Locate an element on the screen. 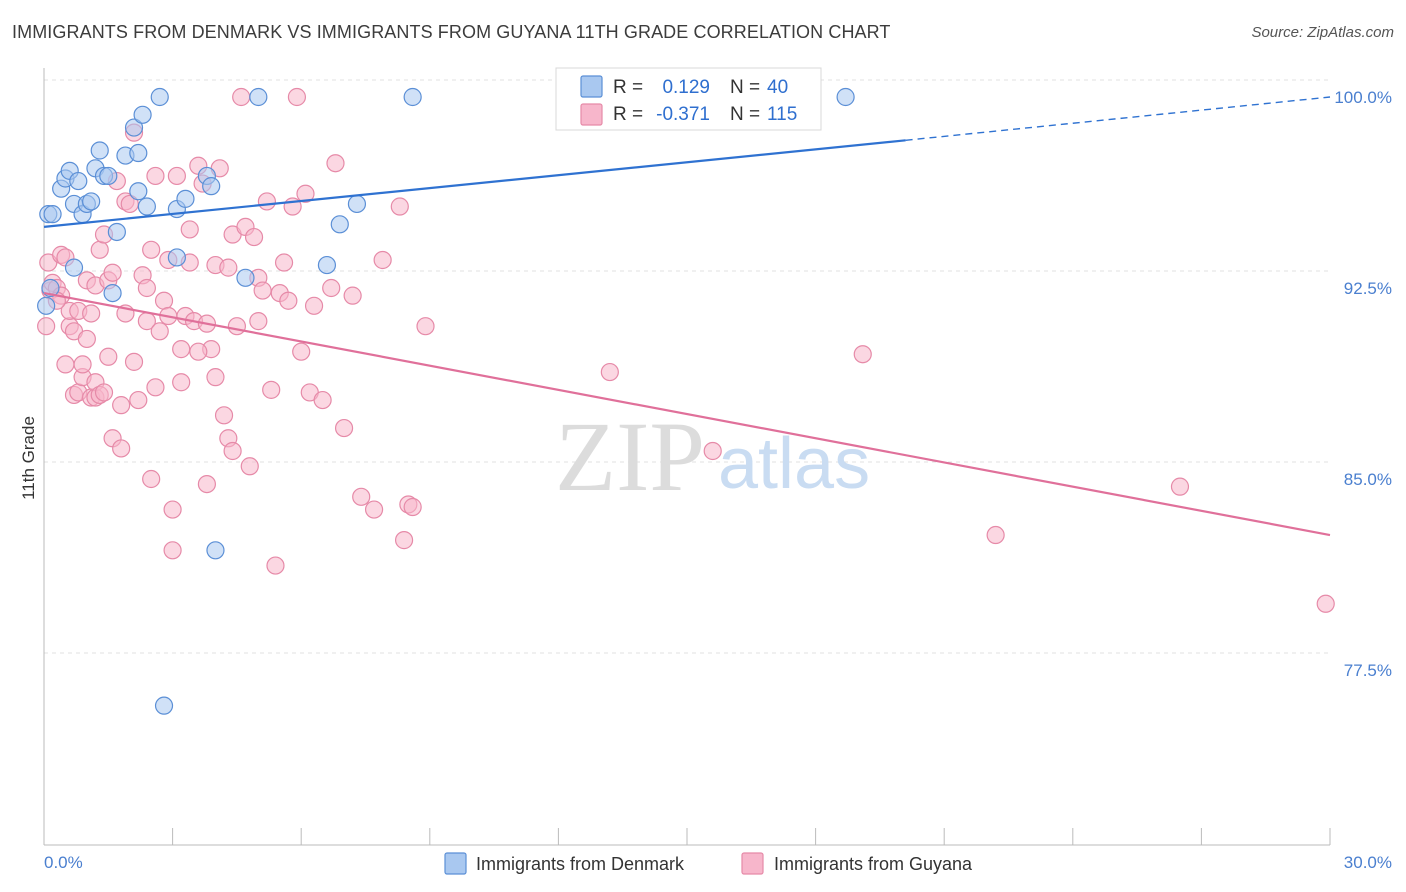 This screenshot has height=892, width=1406. bottom-legend-guyana-label: Immigrants from Guyana is located at coordinates (873, 864).